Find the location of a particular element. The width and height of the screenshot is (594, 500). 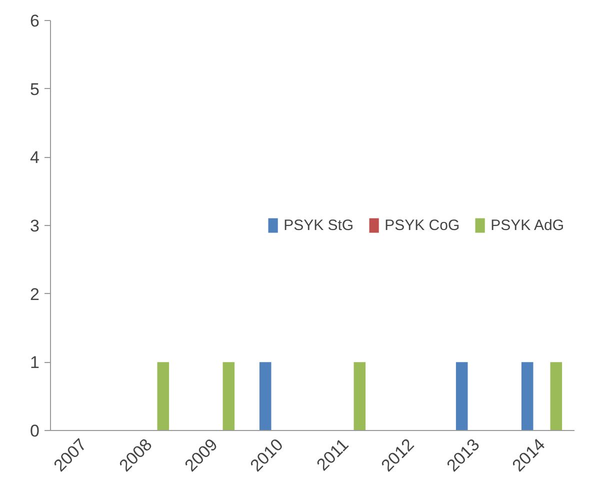

y-tick-label: 2 is located at coordinates (35, 294).